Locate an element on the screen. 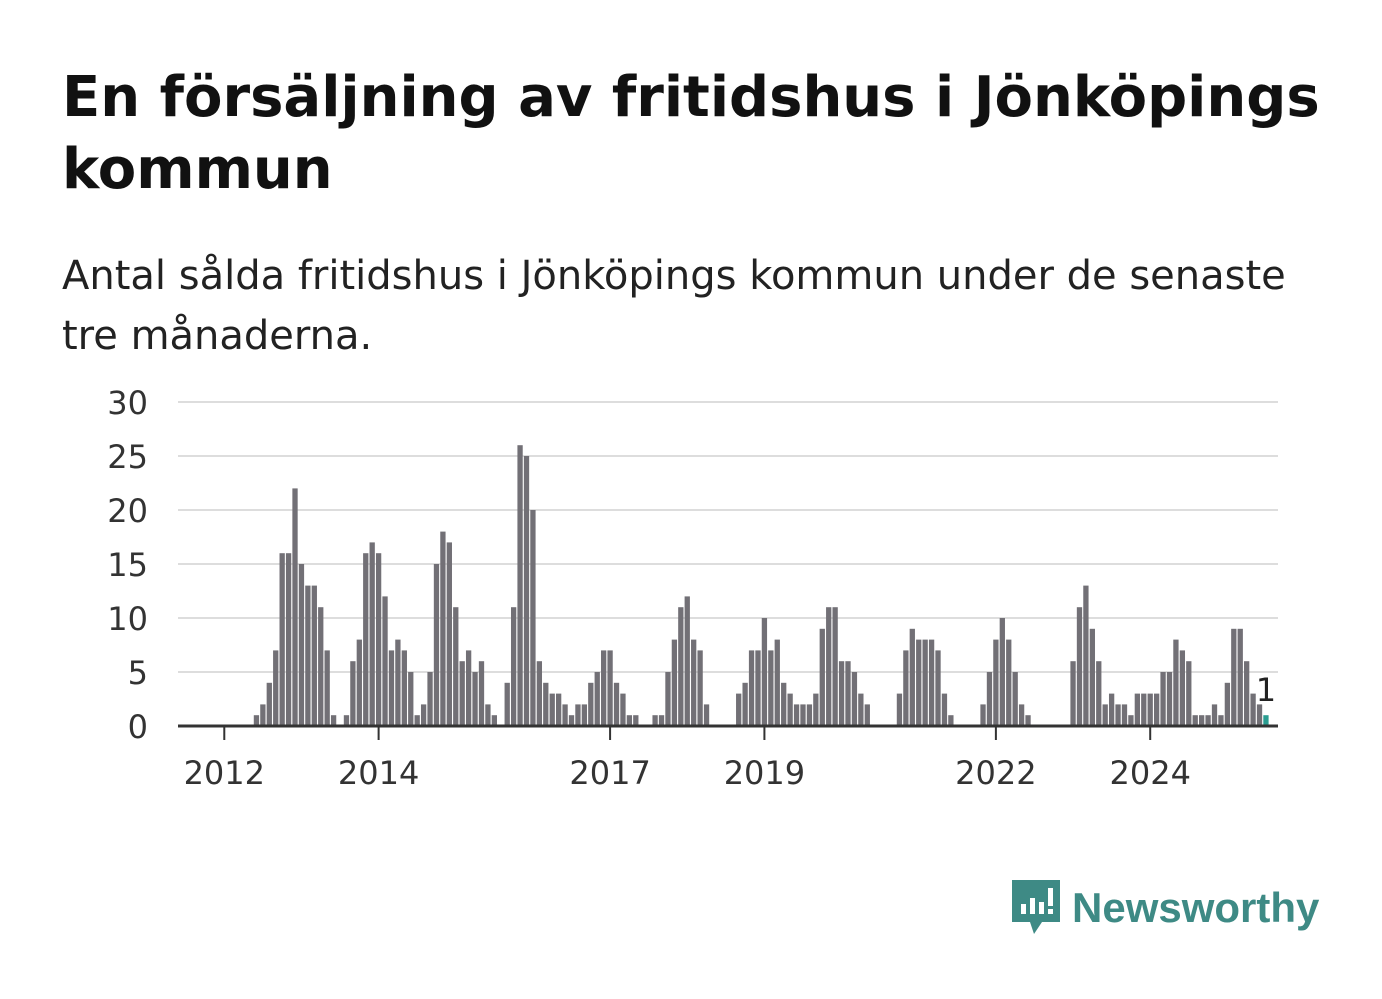  x-tick-label: 2022 is located at coordinates (995, 773).